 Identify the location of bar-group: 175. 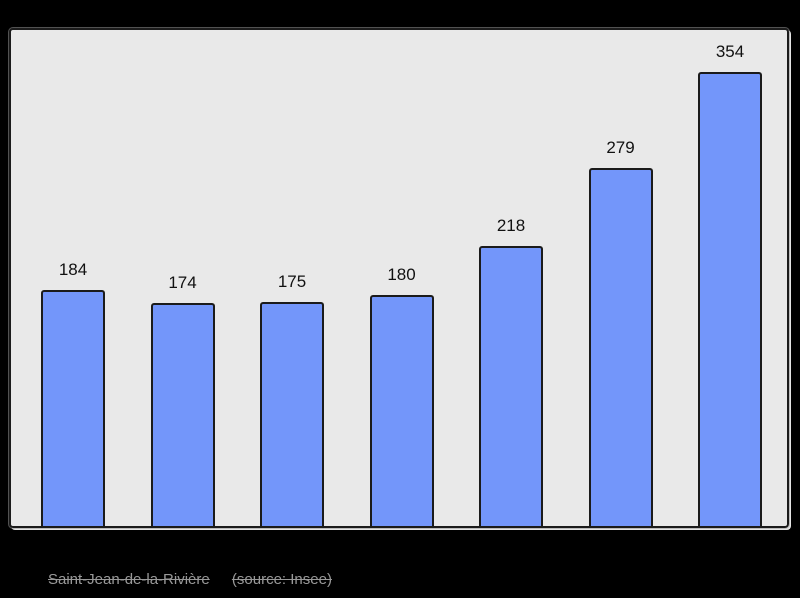
(292, 399).